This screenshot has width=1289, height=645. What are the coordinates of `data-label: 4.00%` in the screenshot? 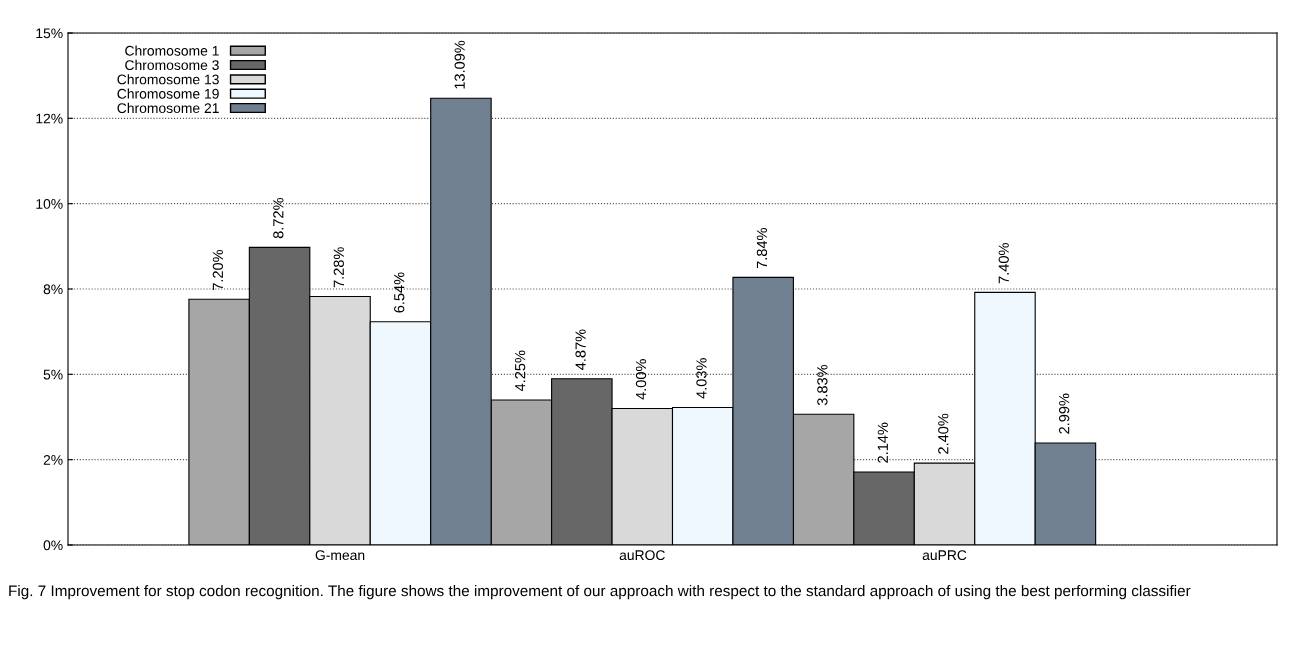 It's located at (641, 379).